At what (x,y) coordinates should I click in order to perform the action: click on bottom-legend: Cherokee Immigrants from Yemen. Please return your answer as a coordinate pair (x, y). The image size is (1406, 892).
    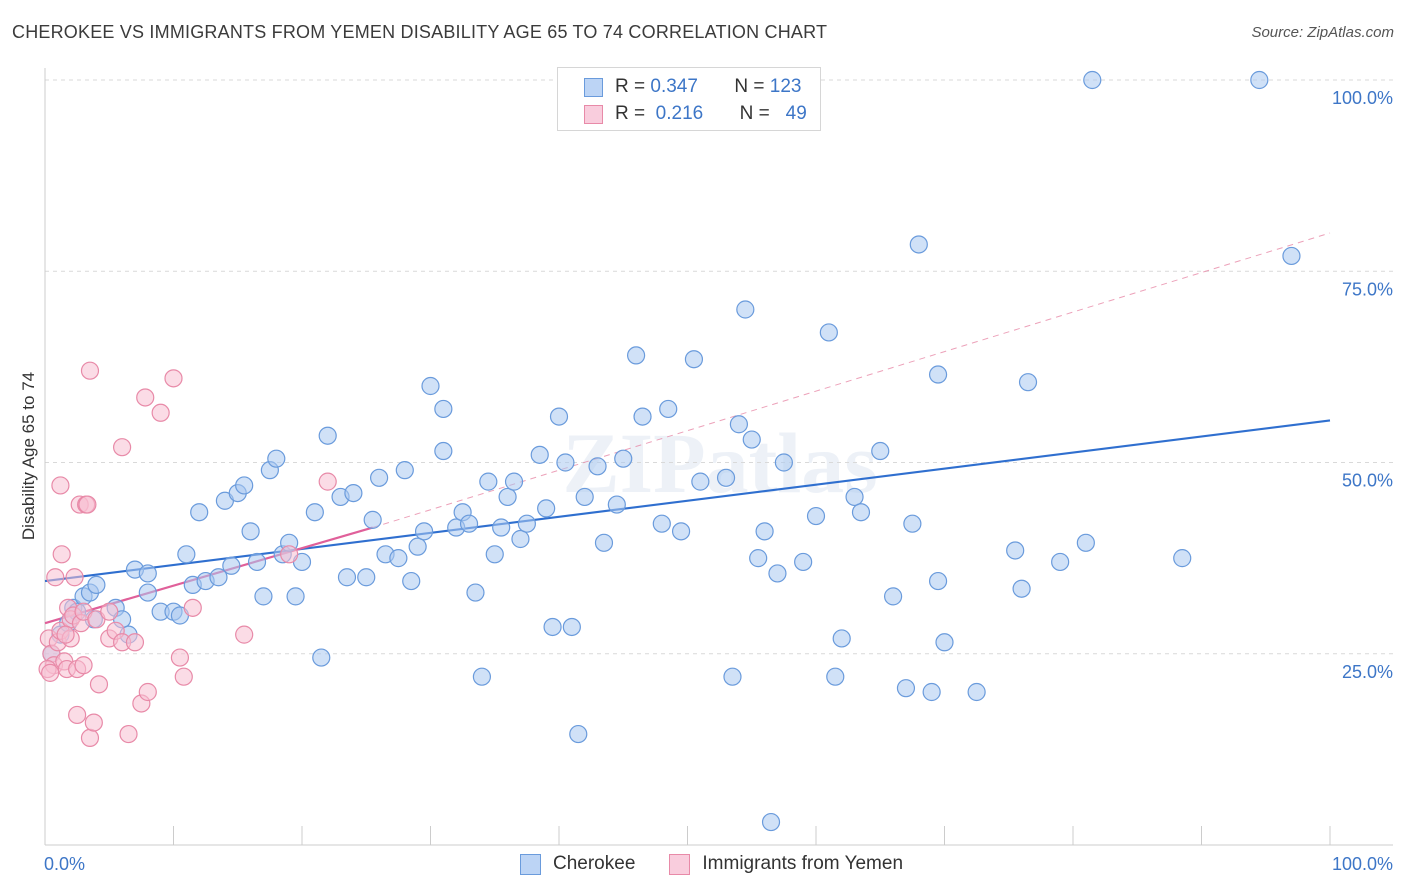
    Looking at the image, I should click on (728, 864).